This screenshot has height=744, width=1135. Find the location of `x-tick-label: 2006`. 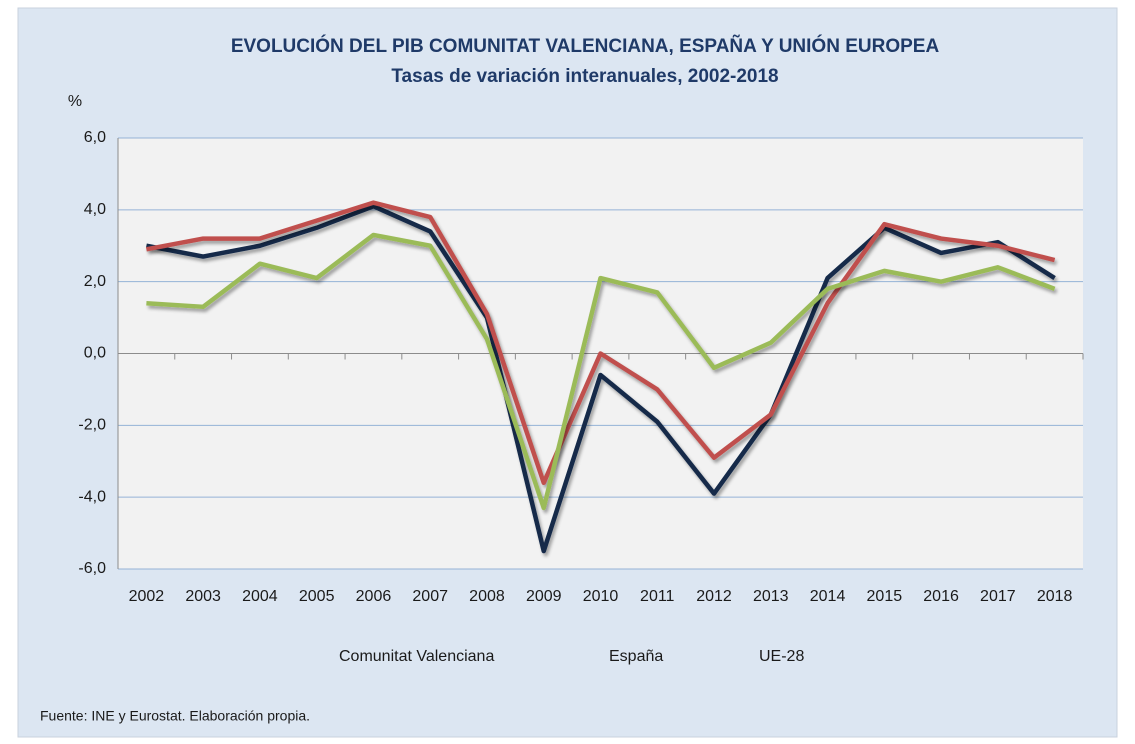

x-tick-label: 2006 is located at coordinates (374, 596).